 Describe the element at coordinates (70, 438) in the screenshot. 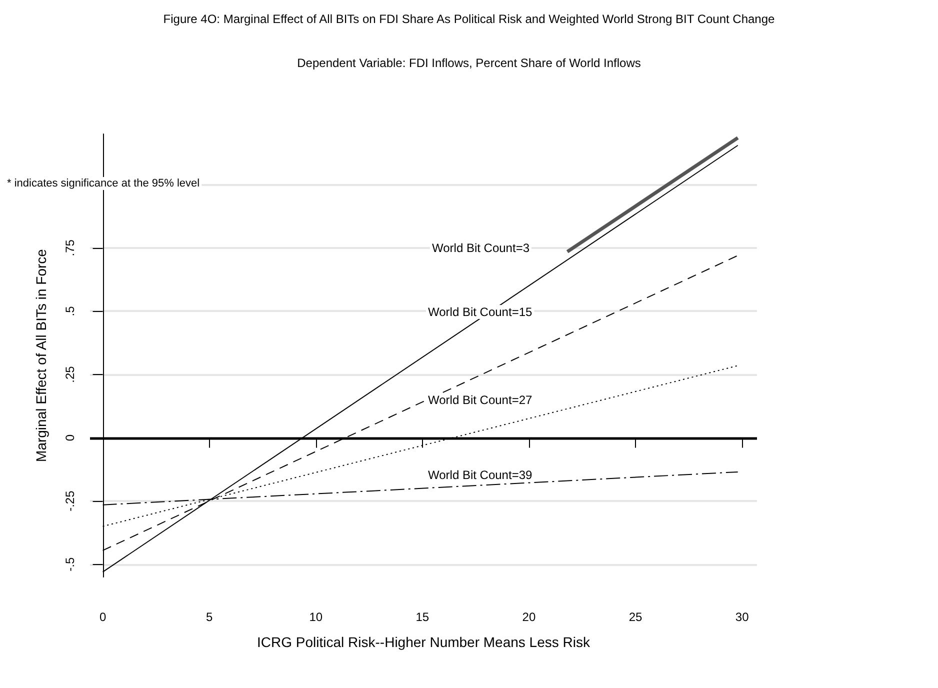

I see `y-tick-label: 0` at that location.